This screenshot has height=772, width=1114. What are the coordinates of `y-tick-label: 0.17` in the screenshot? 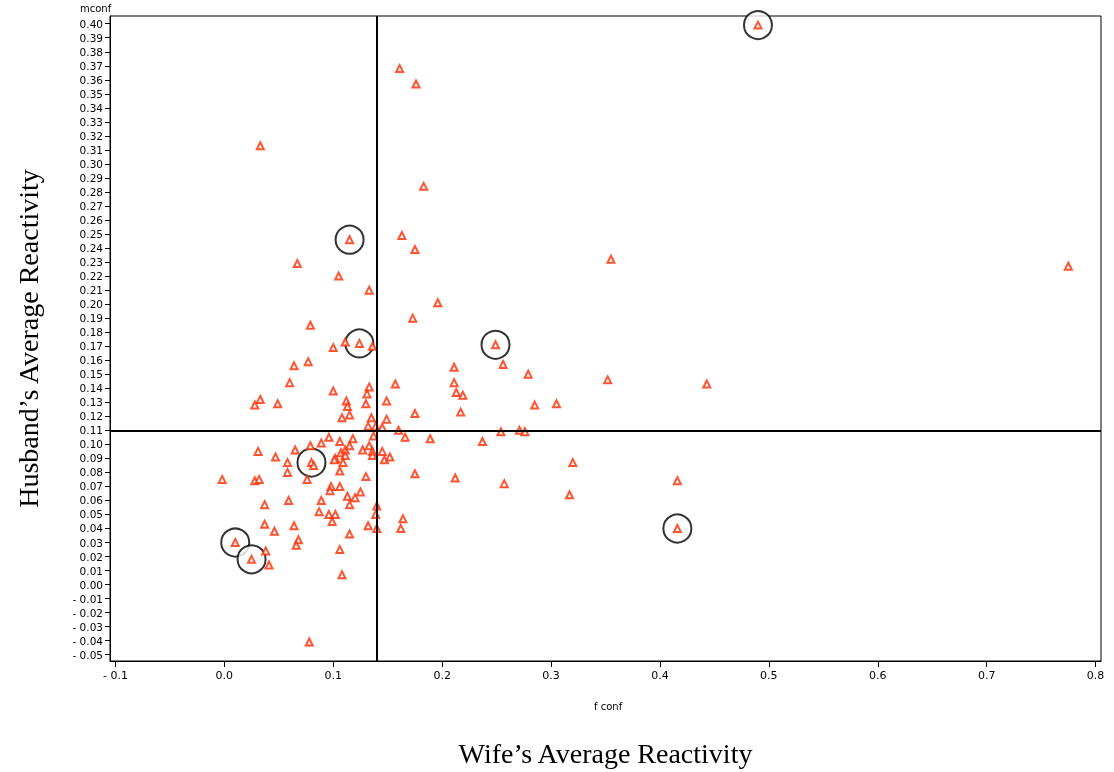 It's located at (91, 346).